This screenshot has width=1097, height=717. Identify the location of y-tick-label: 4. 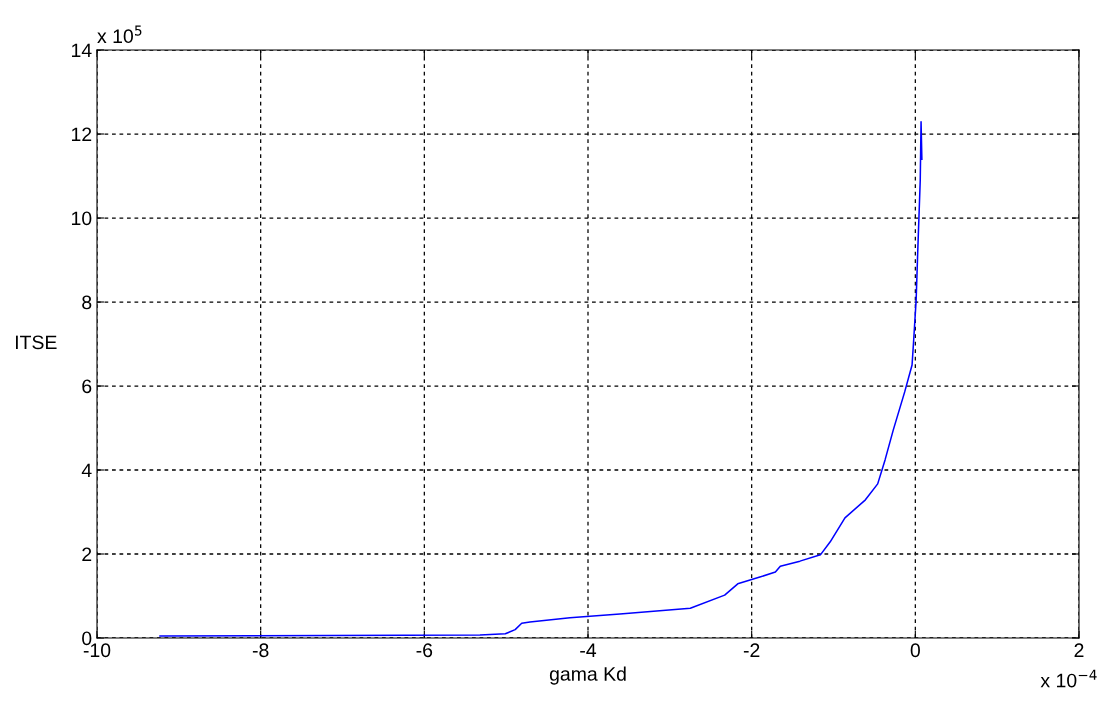
(86, 470).